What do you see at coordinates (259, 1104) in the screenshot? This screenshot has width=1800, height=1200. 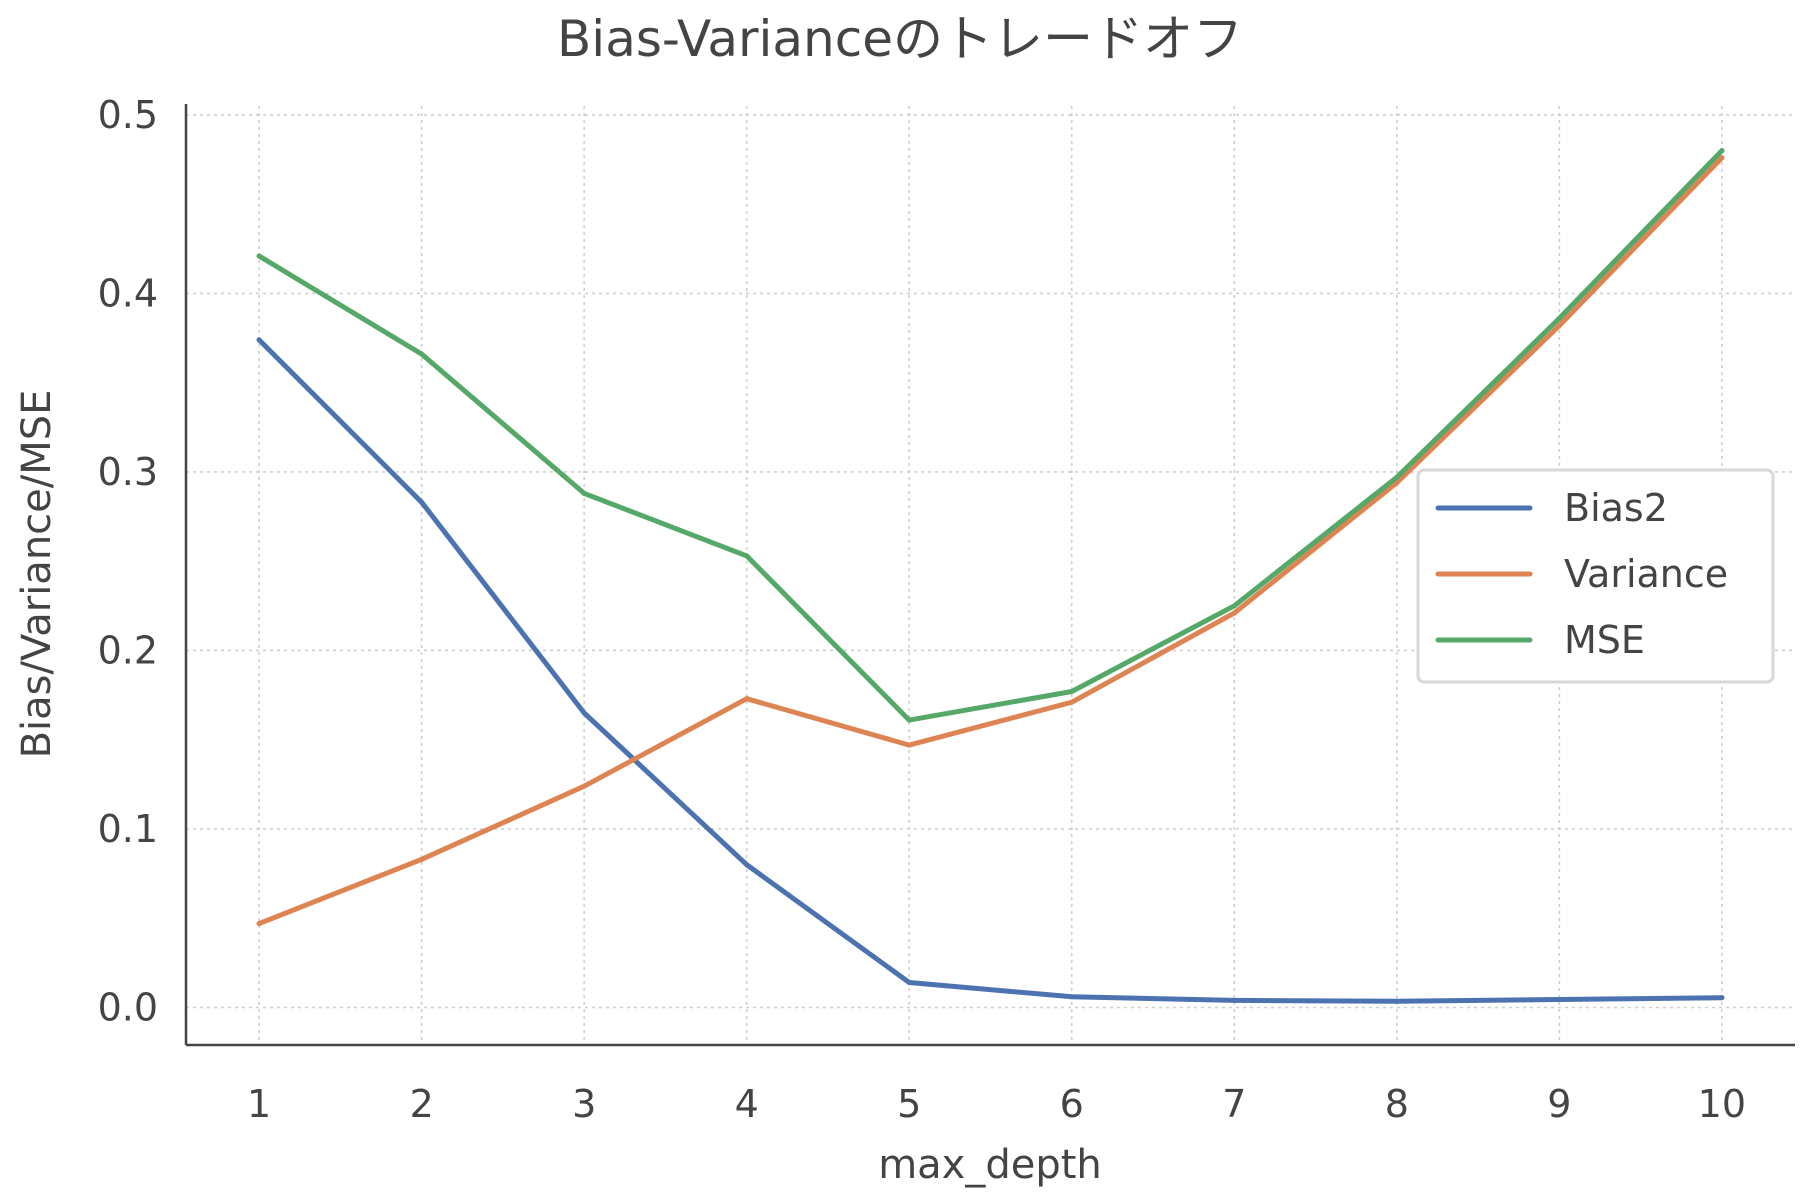 I see `x-tick-label: 1` at bounding box center [259, 1104].